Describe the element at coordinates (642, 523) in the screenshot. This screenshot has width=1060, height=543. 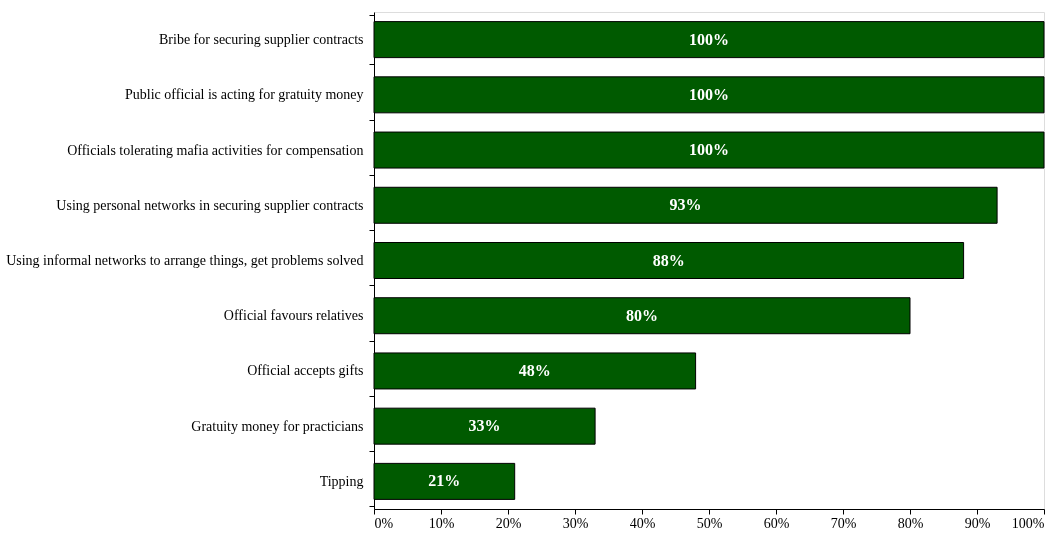
I see `x-tick-label: 40%` at that location.